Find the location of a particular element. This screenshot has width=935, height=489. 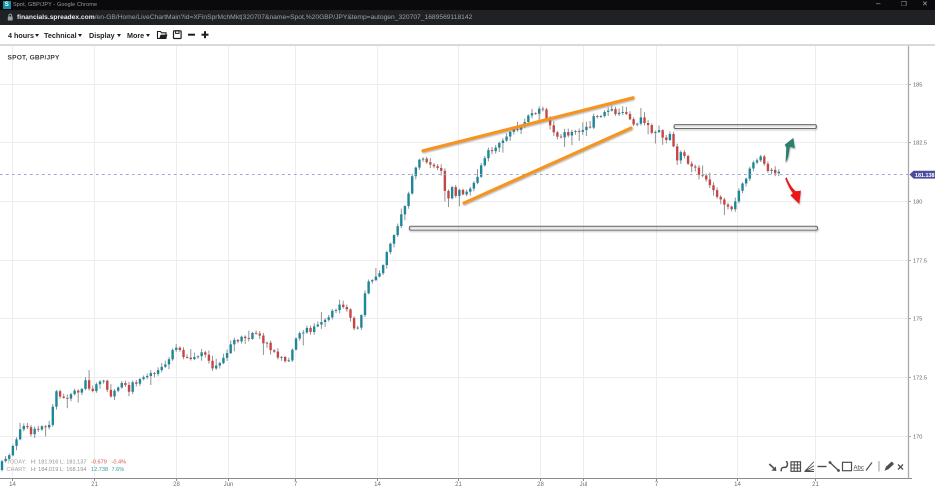

svg-text: Jul is located at coordinates (584, 485).